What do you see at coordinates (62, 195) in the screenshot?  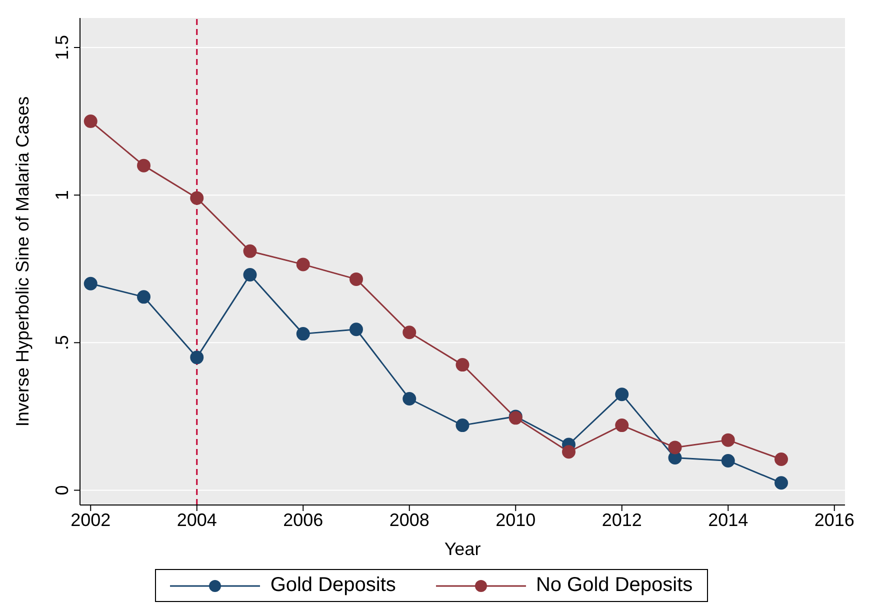 I see `y-tick-label: 1` at bounding box center [62, 195].